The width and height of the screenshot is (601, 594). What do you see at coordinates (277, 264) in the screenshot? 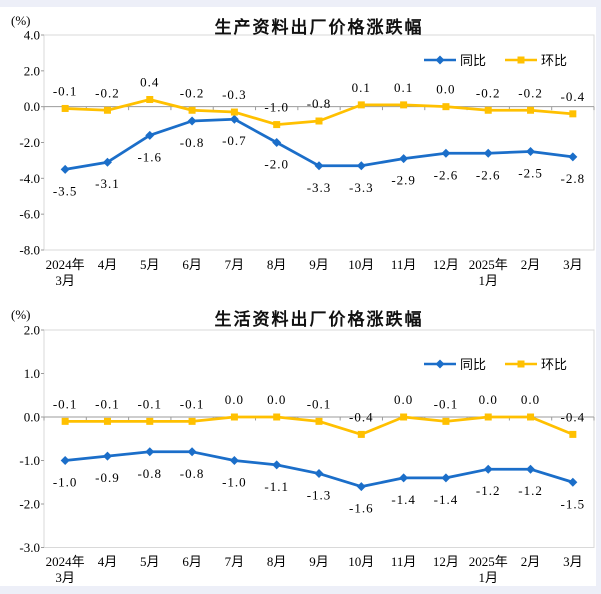
I see `svg-text: 8月` at bounding box center [277, 264].